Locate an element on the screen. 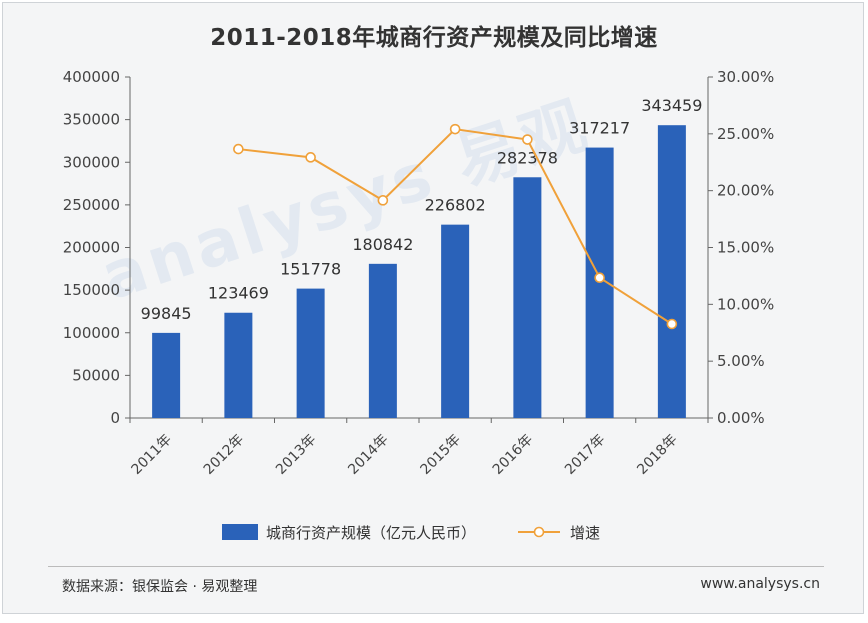 This screenshot has height=623, width=868. y-right-tick-label: 10.00% is located at coordinates (745, 304).